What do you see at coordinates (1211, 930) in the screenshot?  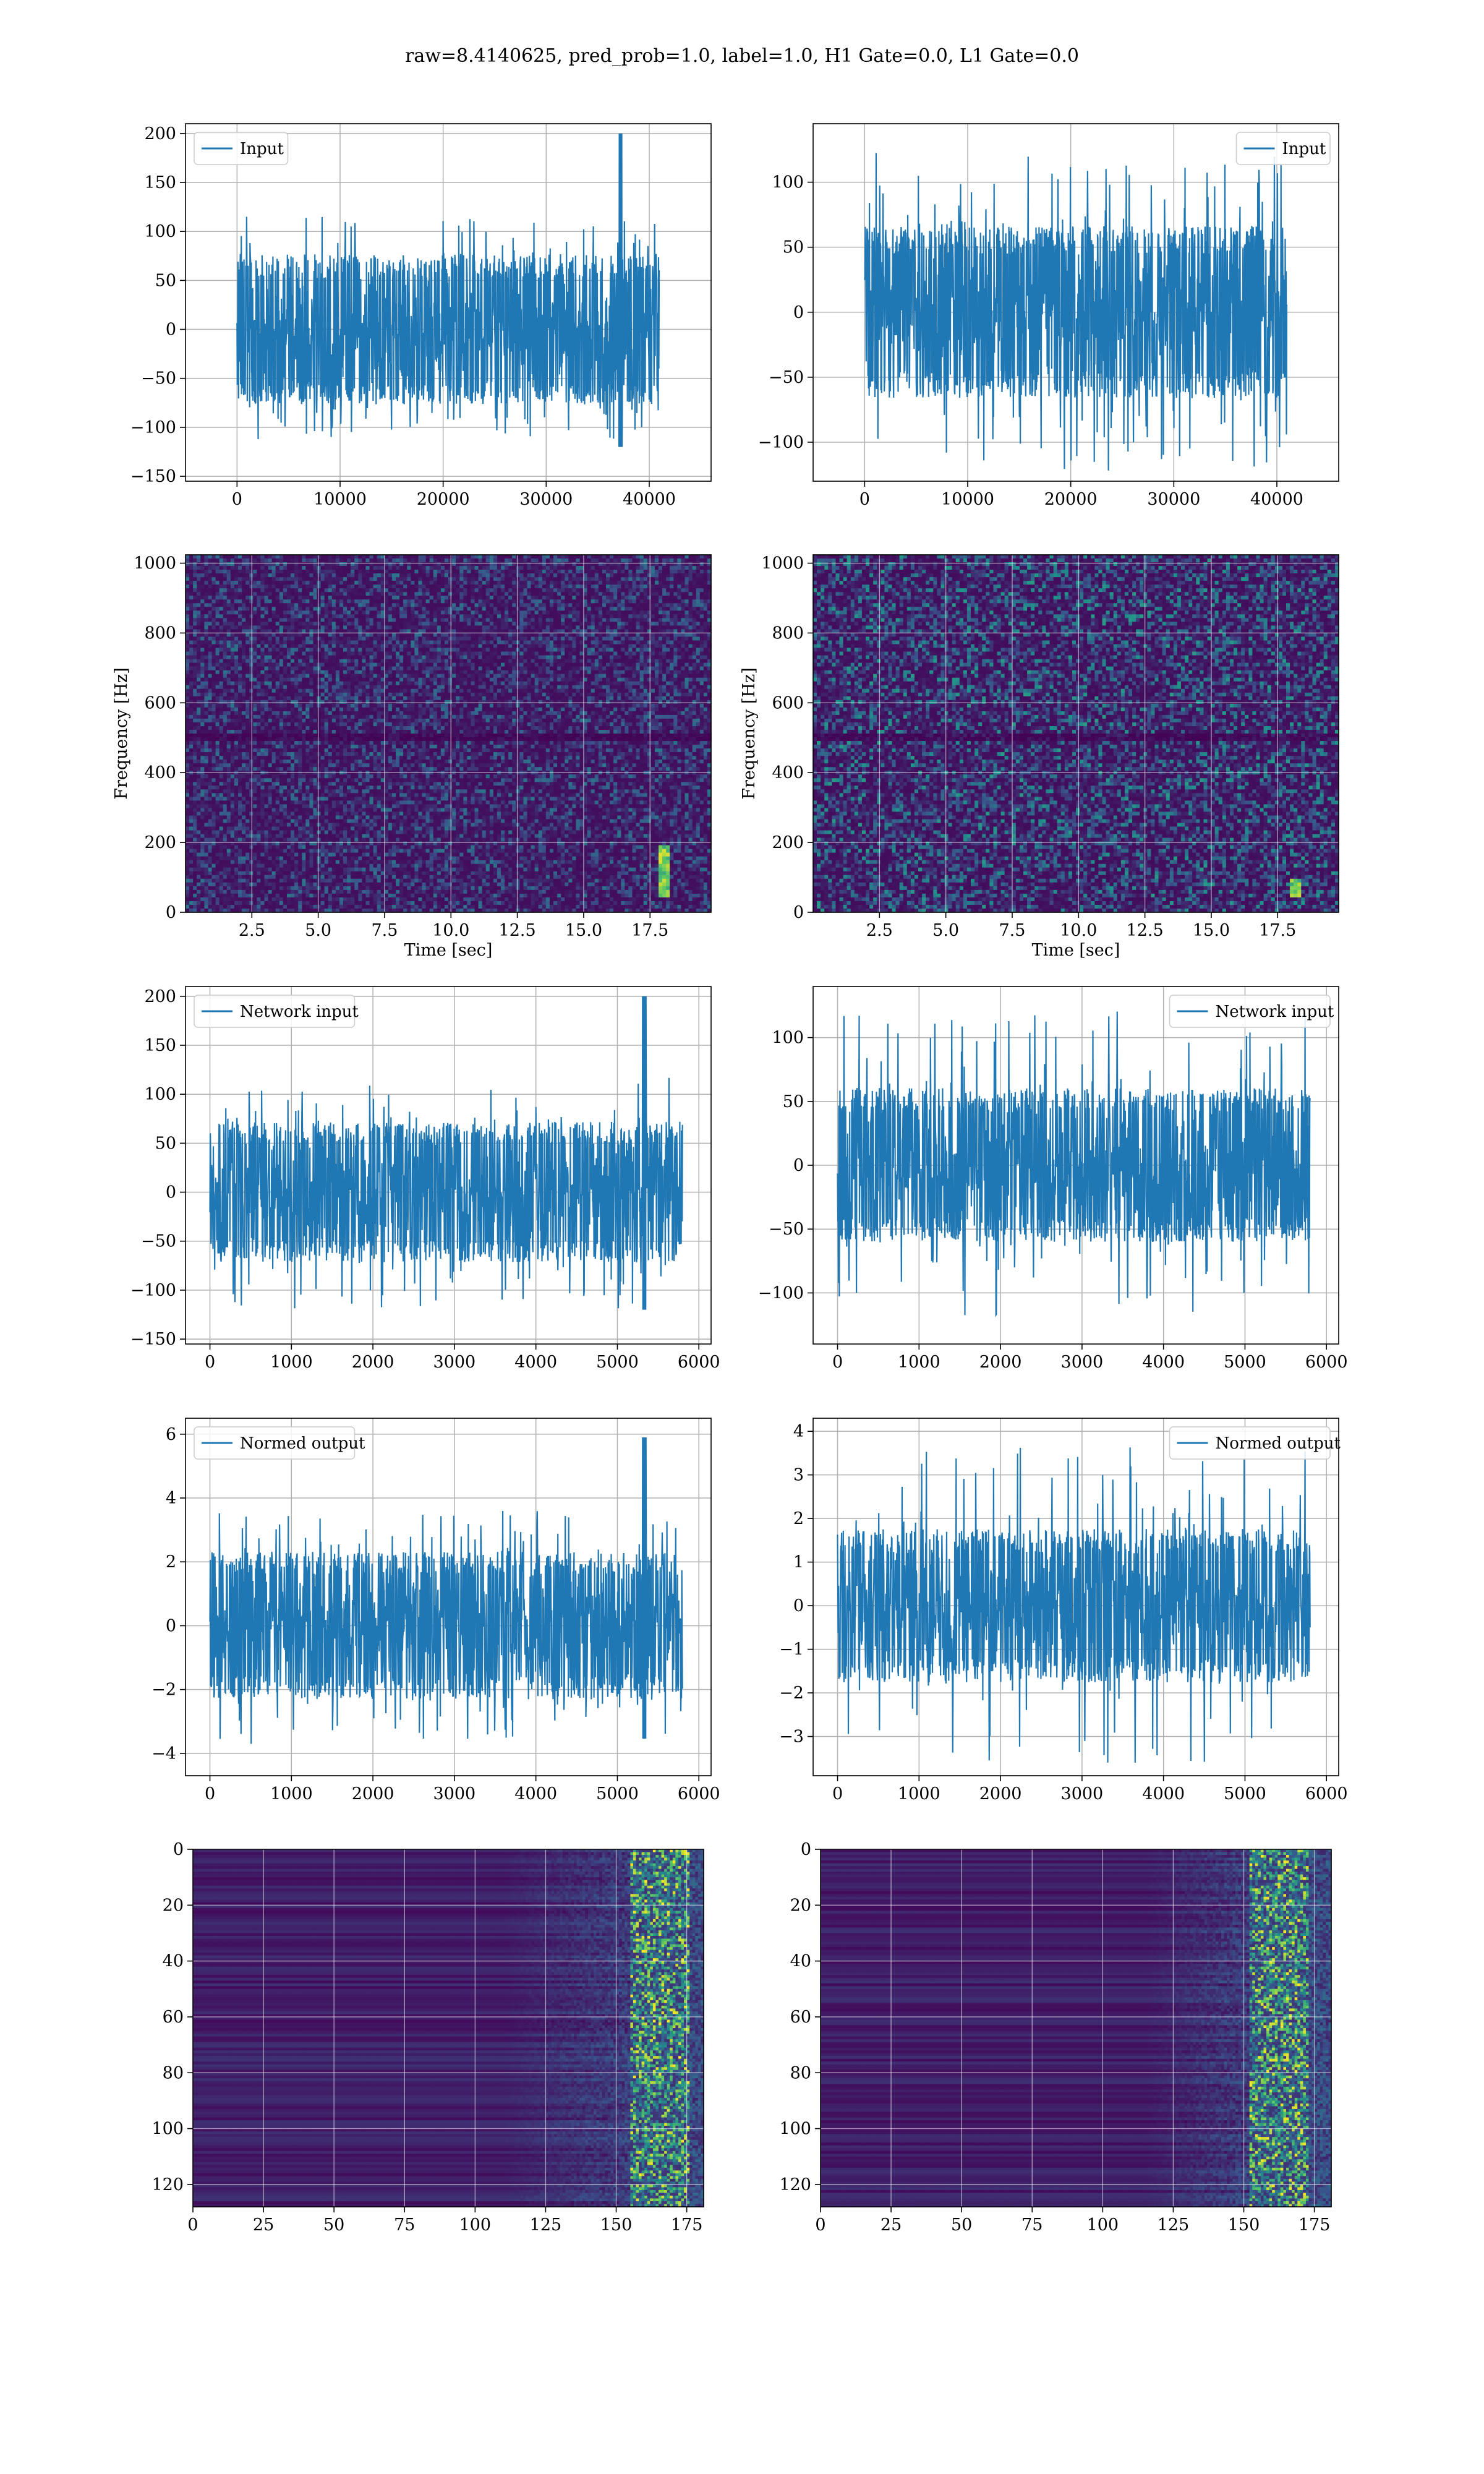 I see `x-tick-label: 15.0` at bounding box center [1211, 930].